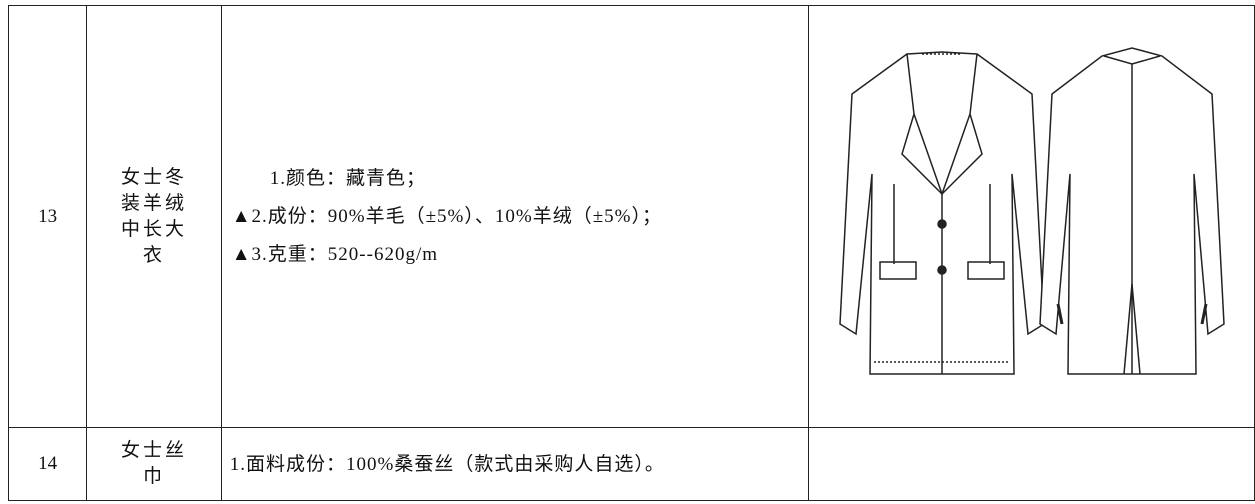 This screenshot has height=504, width=1255. What do you see at coordinates (446, 216) in the screenshot?
I see `spec-line: ▲2.成份：90%羊毛（±5%）、10%羊绒（±5%）；` at bounding box center [446, 216].